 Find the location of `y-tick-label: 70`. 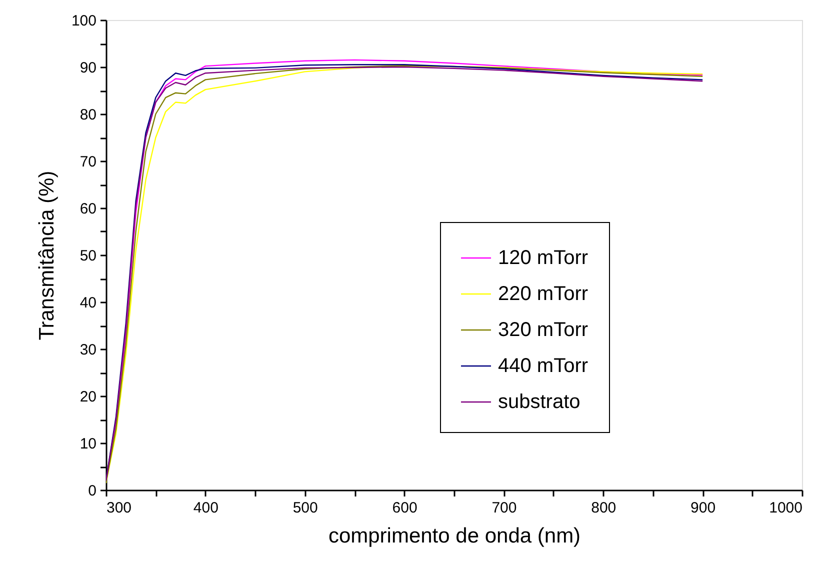

y-tick-label: 70 is located at coordinates (88, 162).